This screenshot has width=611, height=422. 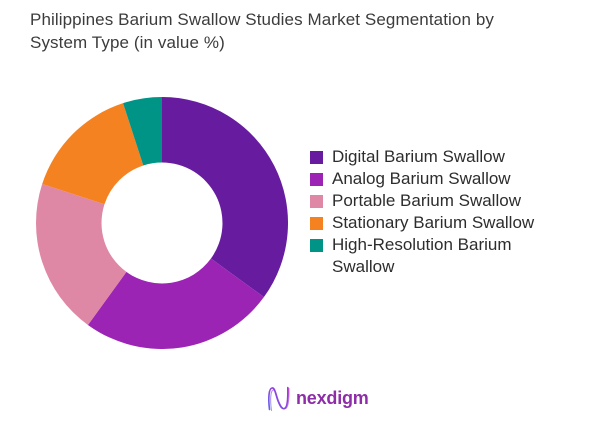 I want to click on nexdigm-logo: nexdigm, so click(x=317, y=398).